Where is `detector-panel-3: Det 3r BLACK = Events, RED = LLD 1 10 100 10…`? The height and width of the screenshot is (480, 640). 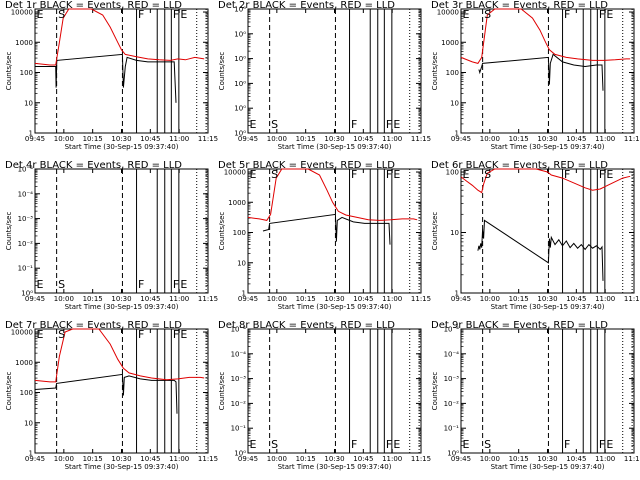
detector-panel-3: Det 3r BLACK = Events, RED = LLD 1 10 100 10… is located at coordinates (535, 75).